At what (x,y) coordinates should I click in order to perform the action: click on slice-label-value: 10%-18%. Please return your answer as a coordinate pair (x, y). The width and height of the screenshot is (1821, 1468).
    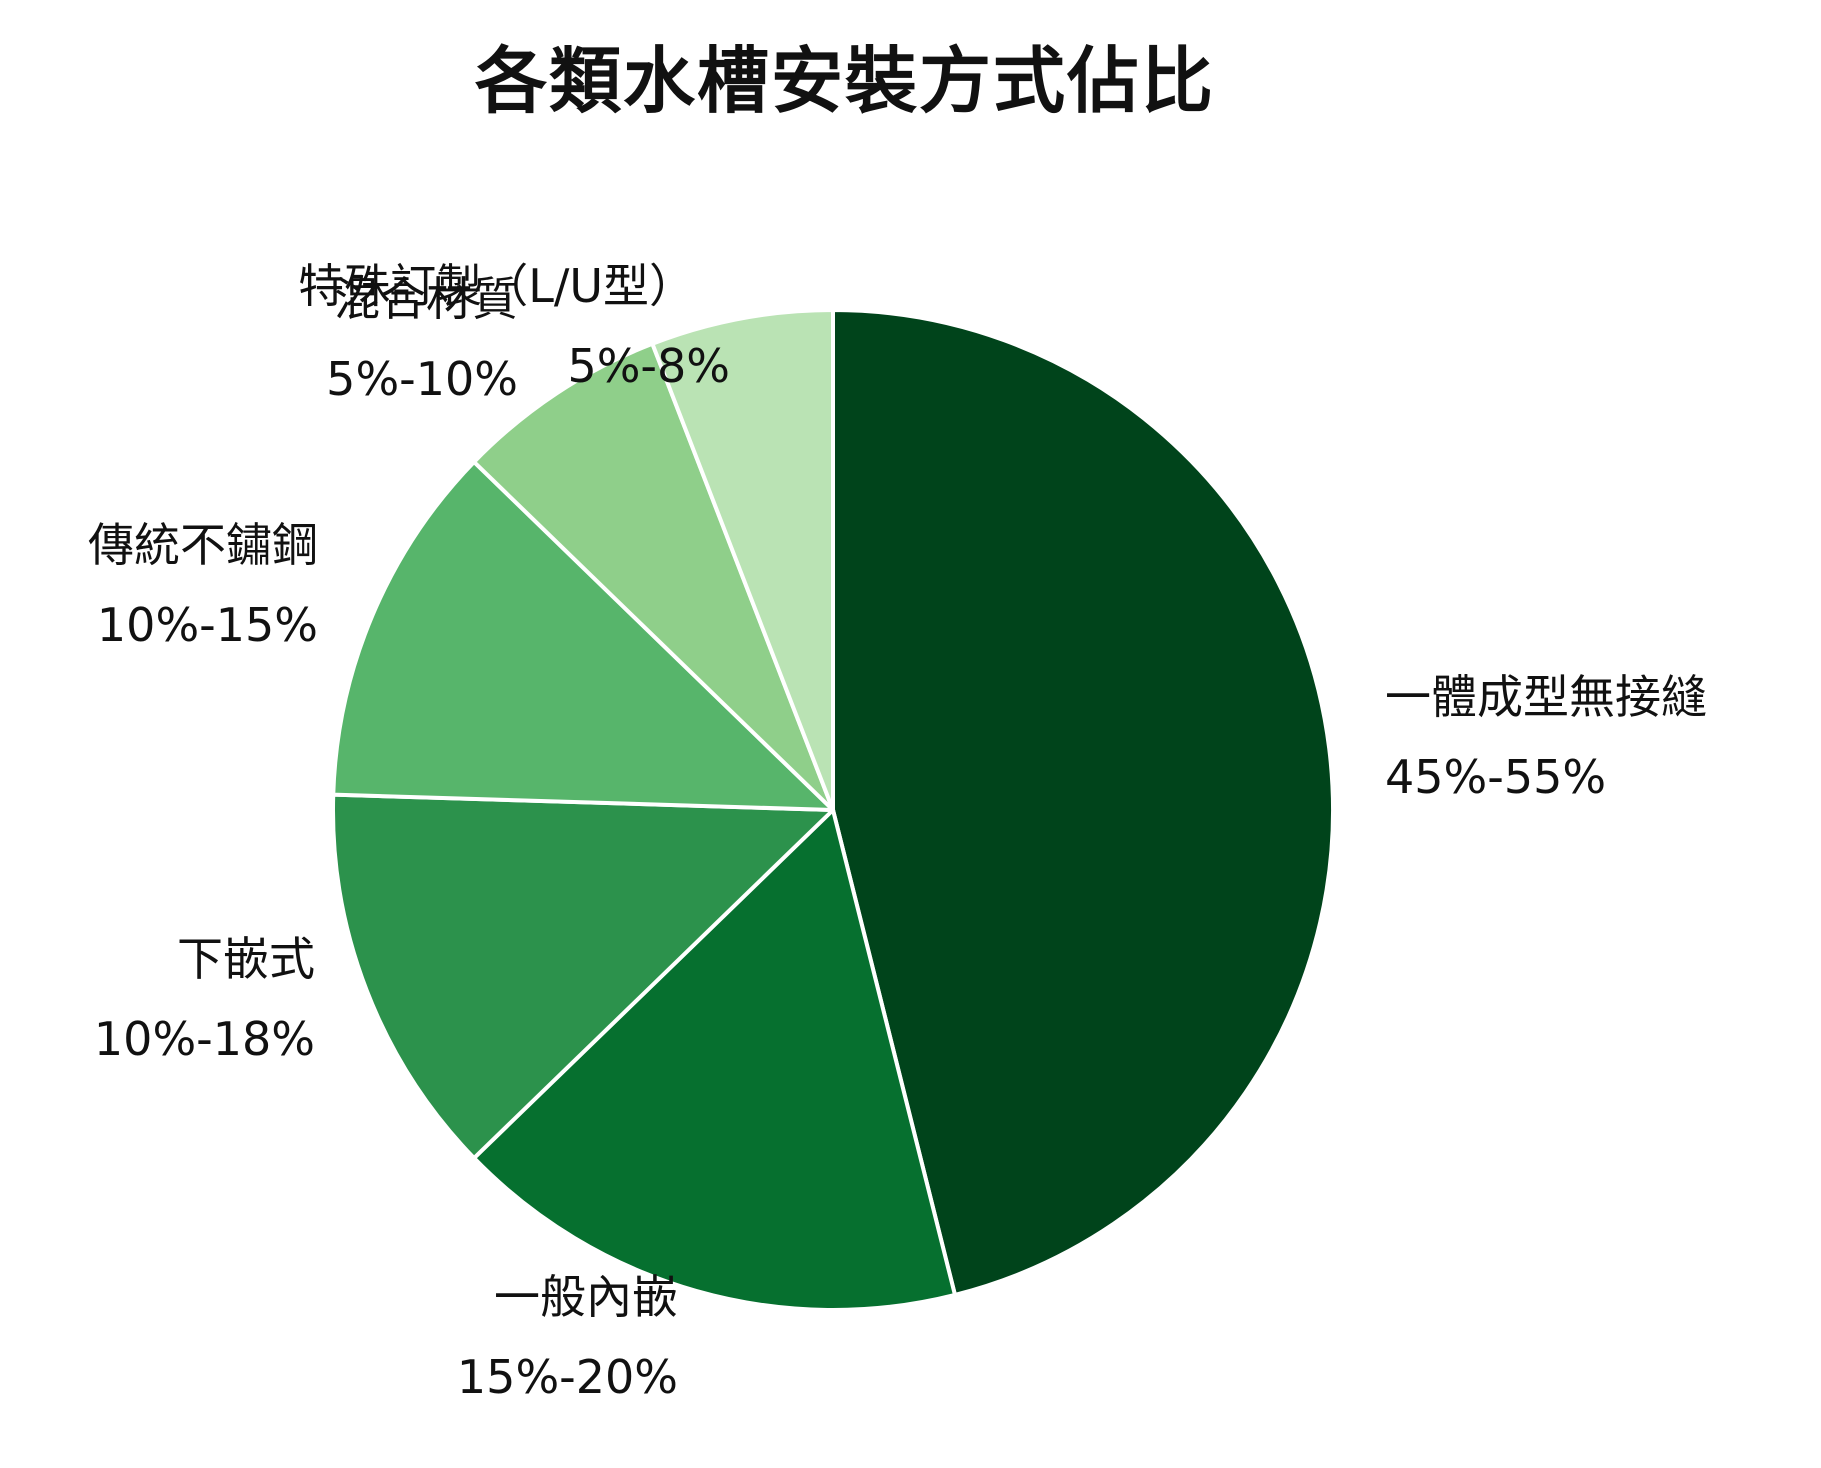
    Looking at the image, I should click on (204, 1039).